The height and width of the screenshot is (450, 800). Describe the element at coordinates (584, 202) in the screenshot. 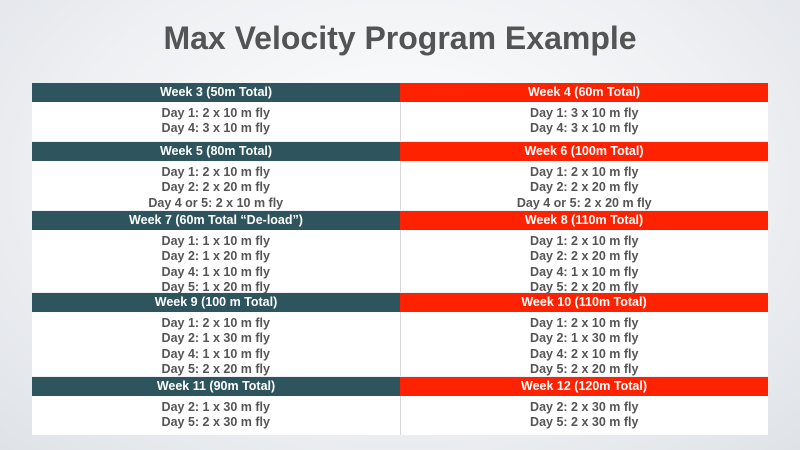

I see `day-entry: Day 4 or 5: 2 x 20 m fly` at that location.